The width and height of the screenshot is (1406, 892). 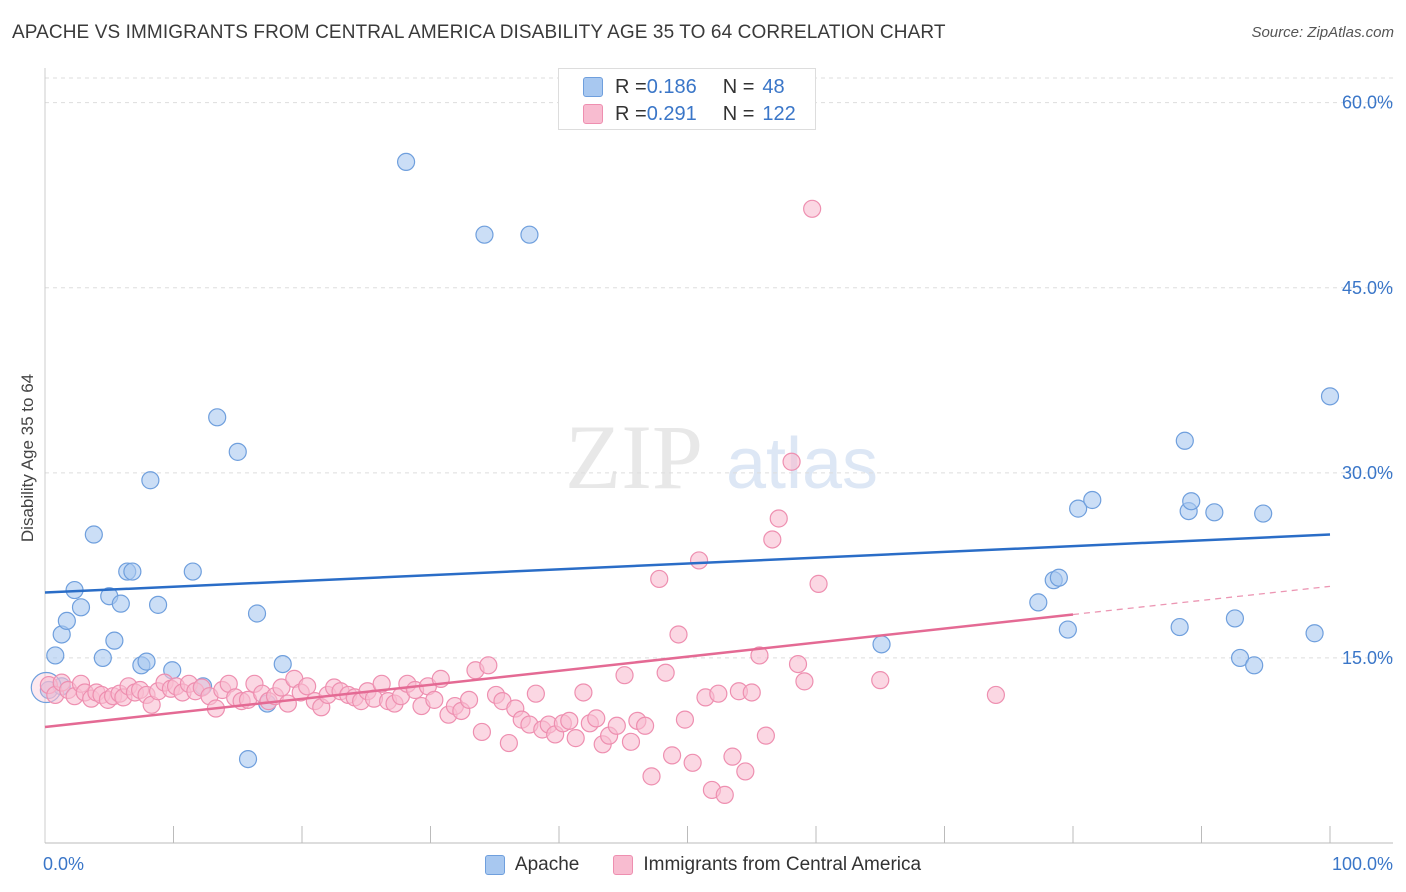 I want to click on central-america-trend-line-solid, so click(x=559, y=671).